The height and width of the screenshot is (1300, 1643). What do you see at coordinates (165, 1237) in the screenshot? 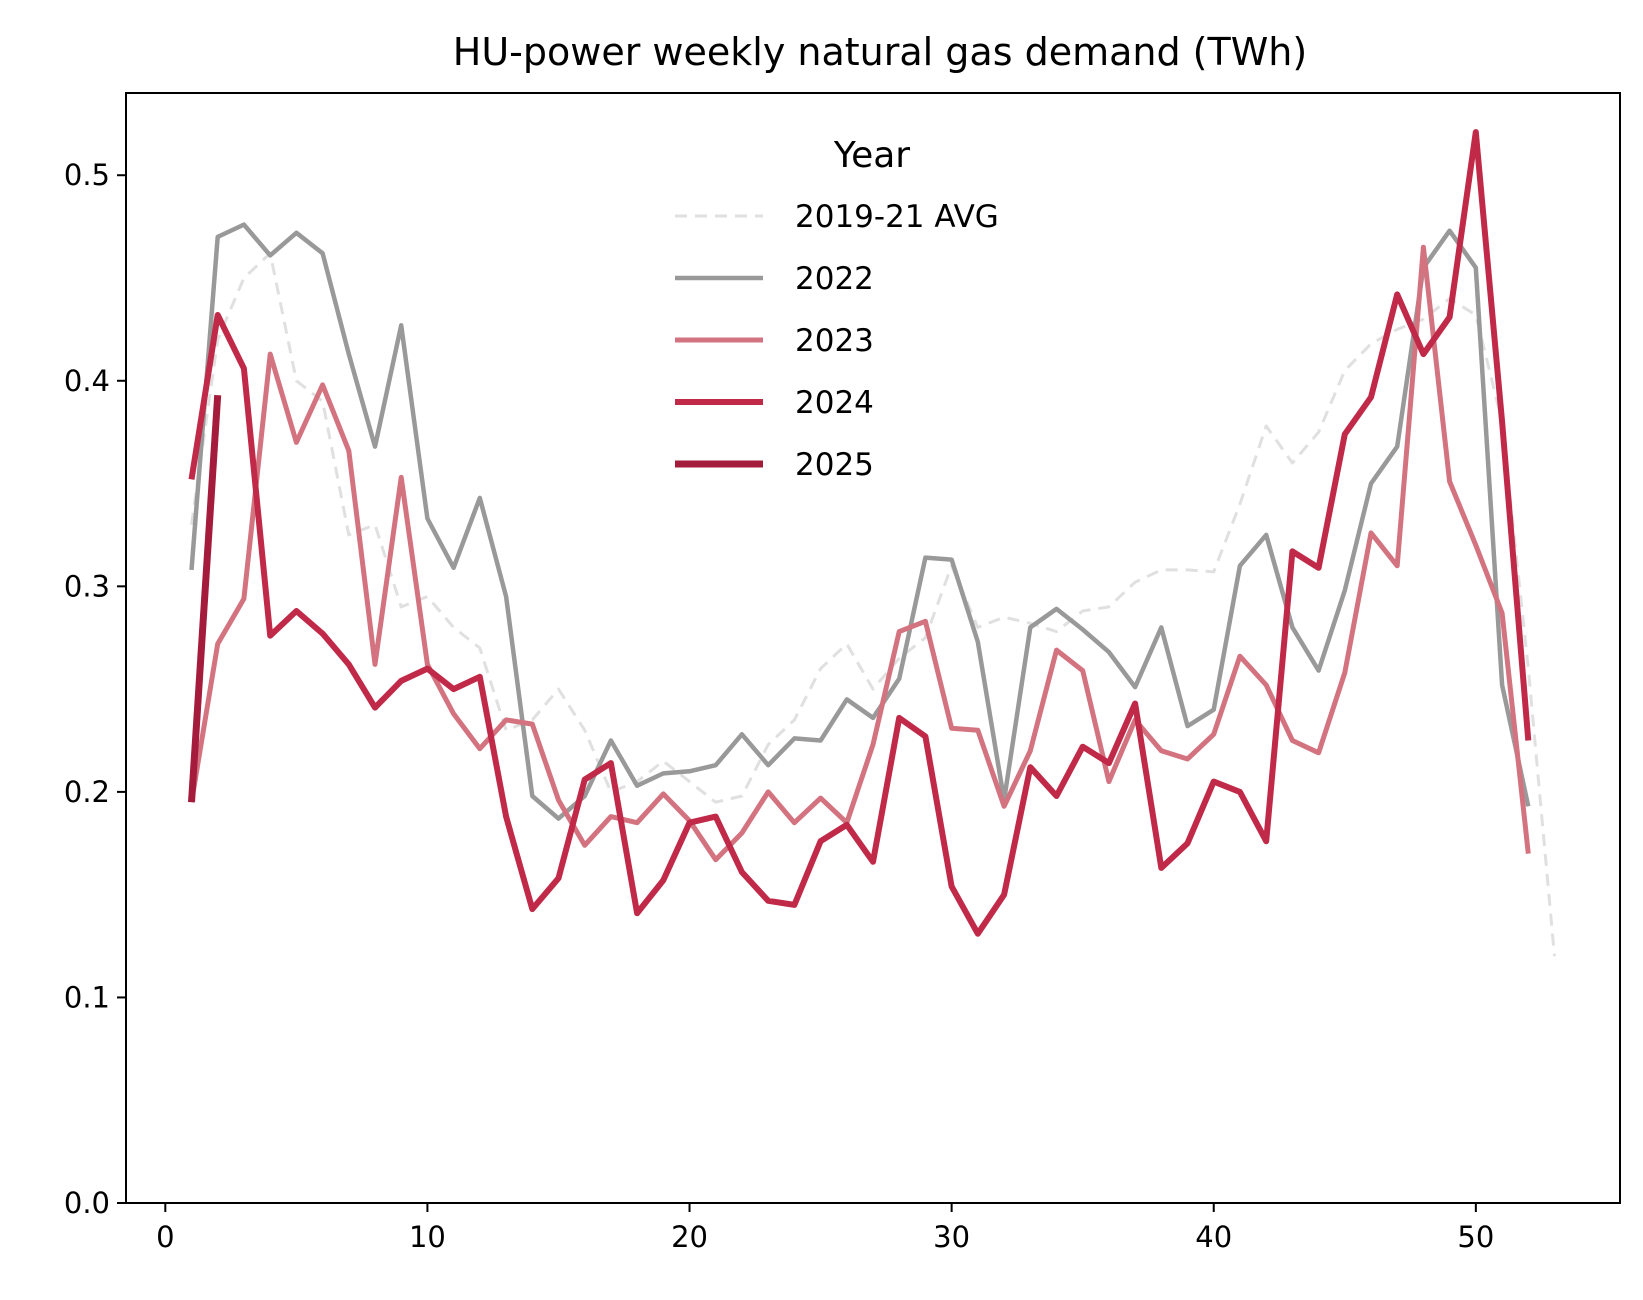
I see `x-tick-label: 0` at bounding box center [165, 1237].